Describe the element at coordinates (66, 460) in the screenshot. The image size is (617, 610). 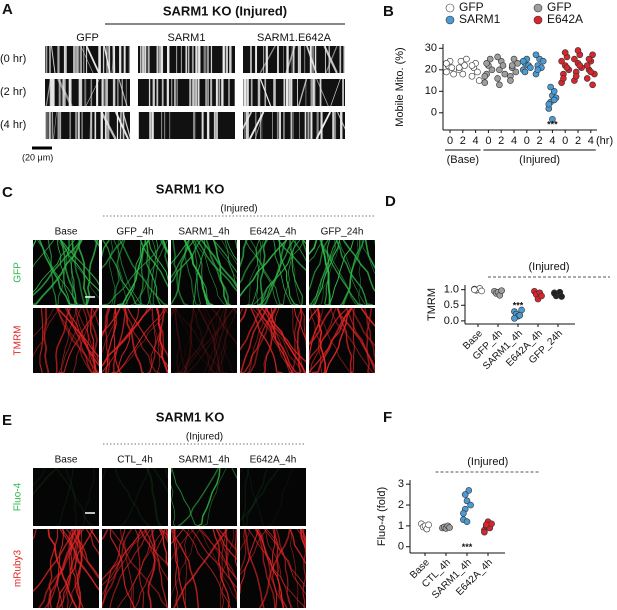
I see `column-label: Base` at that location.